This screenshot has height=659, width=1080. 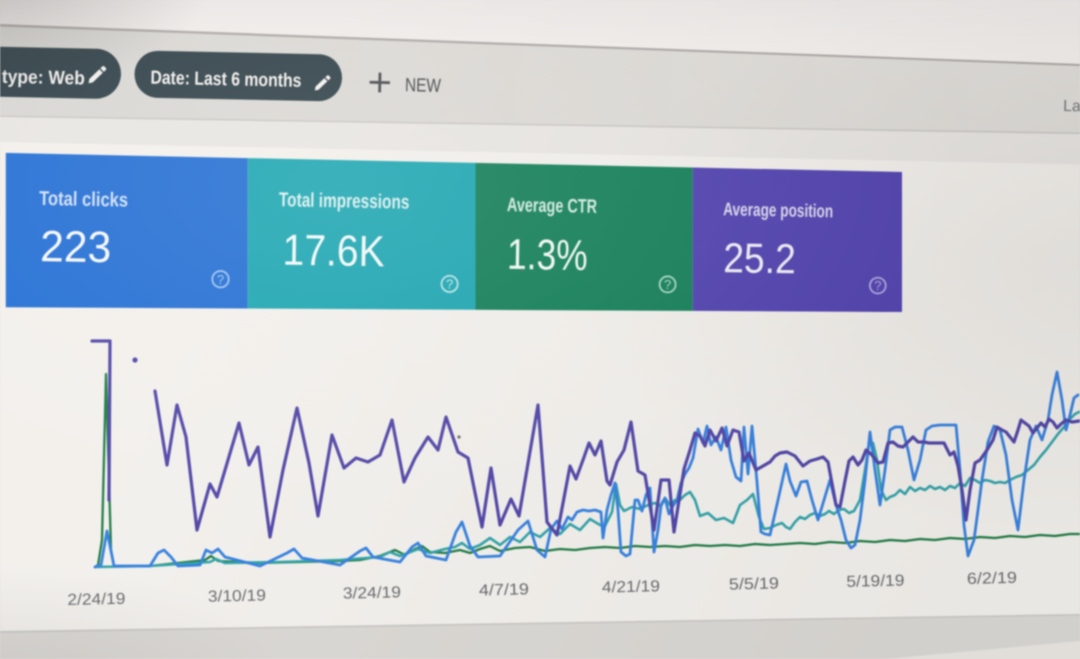 I want to click on svg-text: Total clicks, so click(x=83, y=200).